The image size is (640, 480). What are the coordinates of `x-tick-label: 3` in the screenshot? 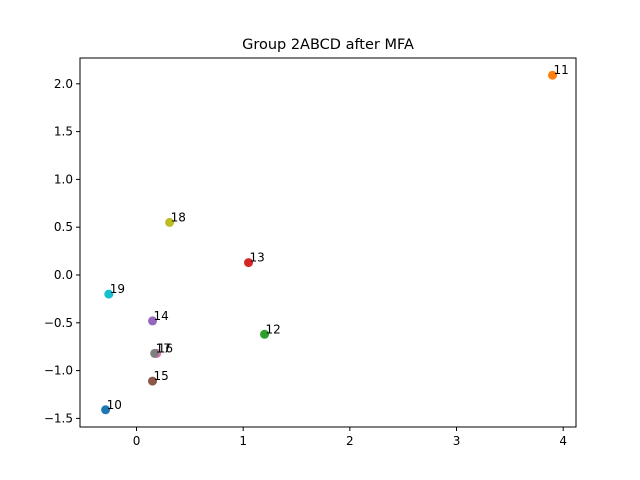 It's located at (457, 441).